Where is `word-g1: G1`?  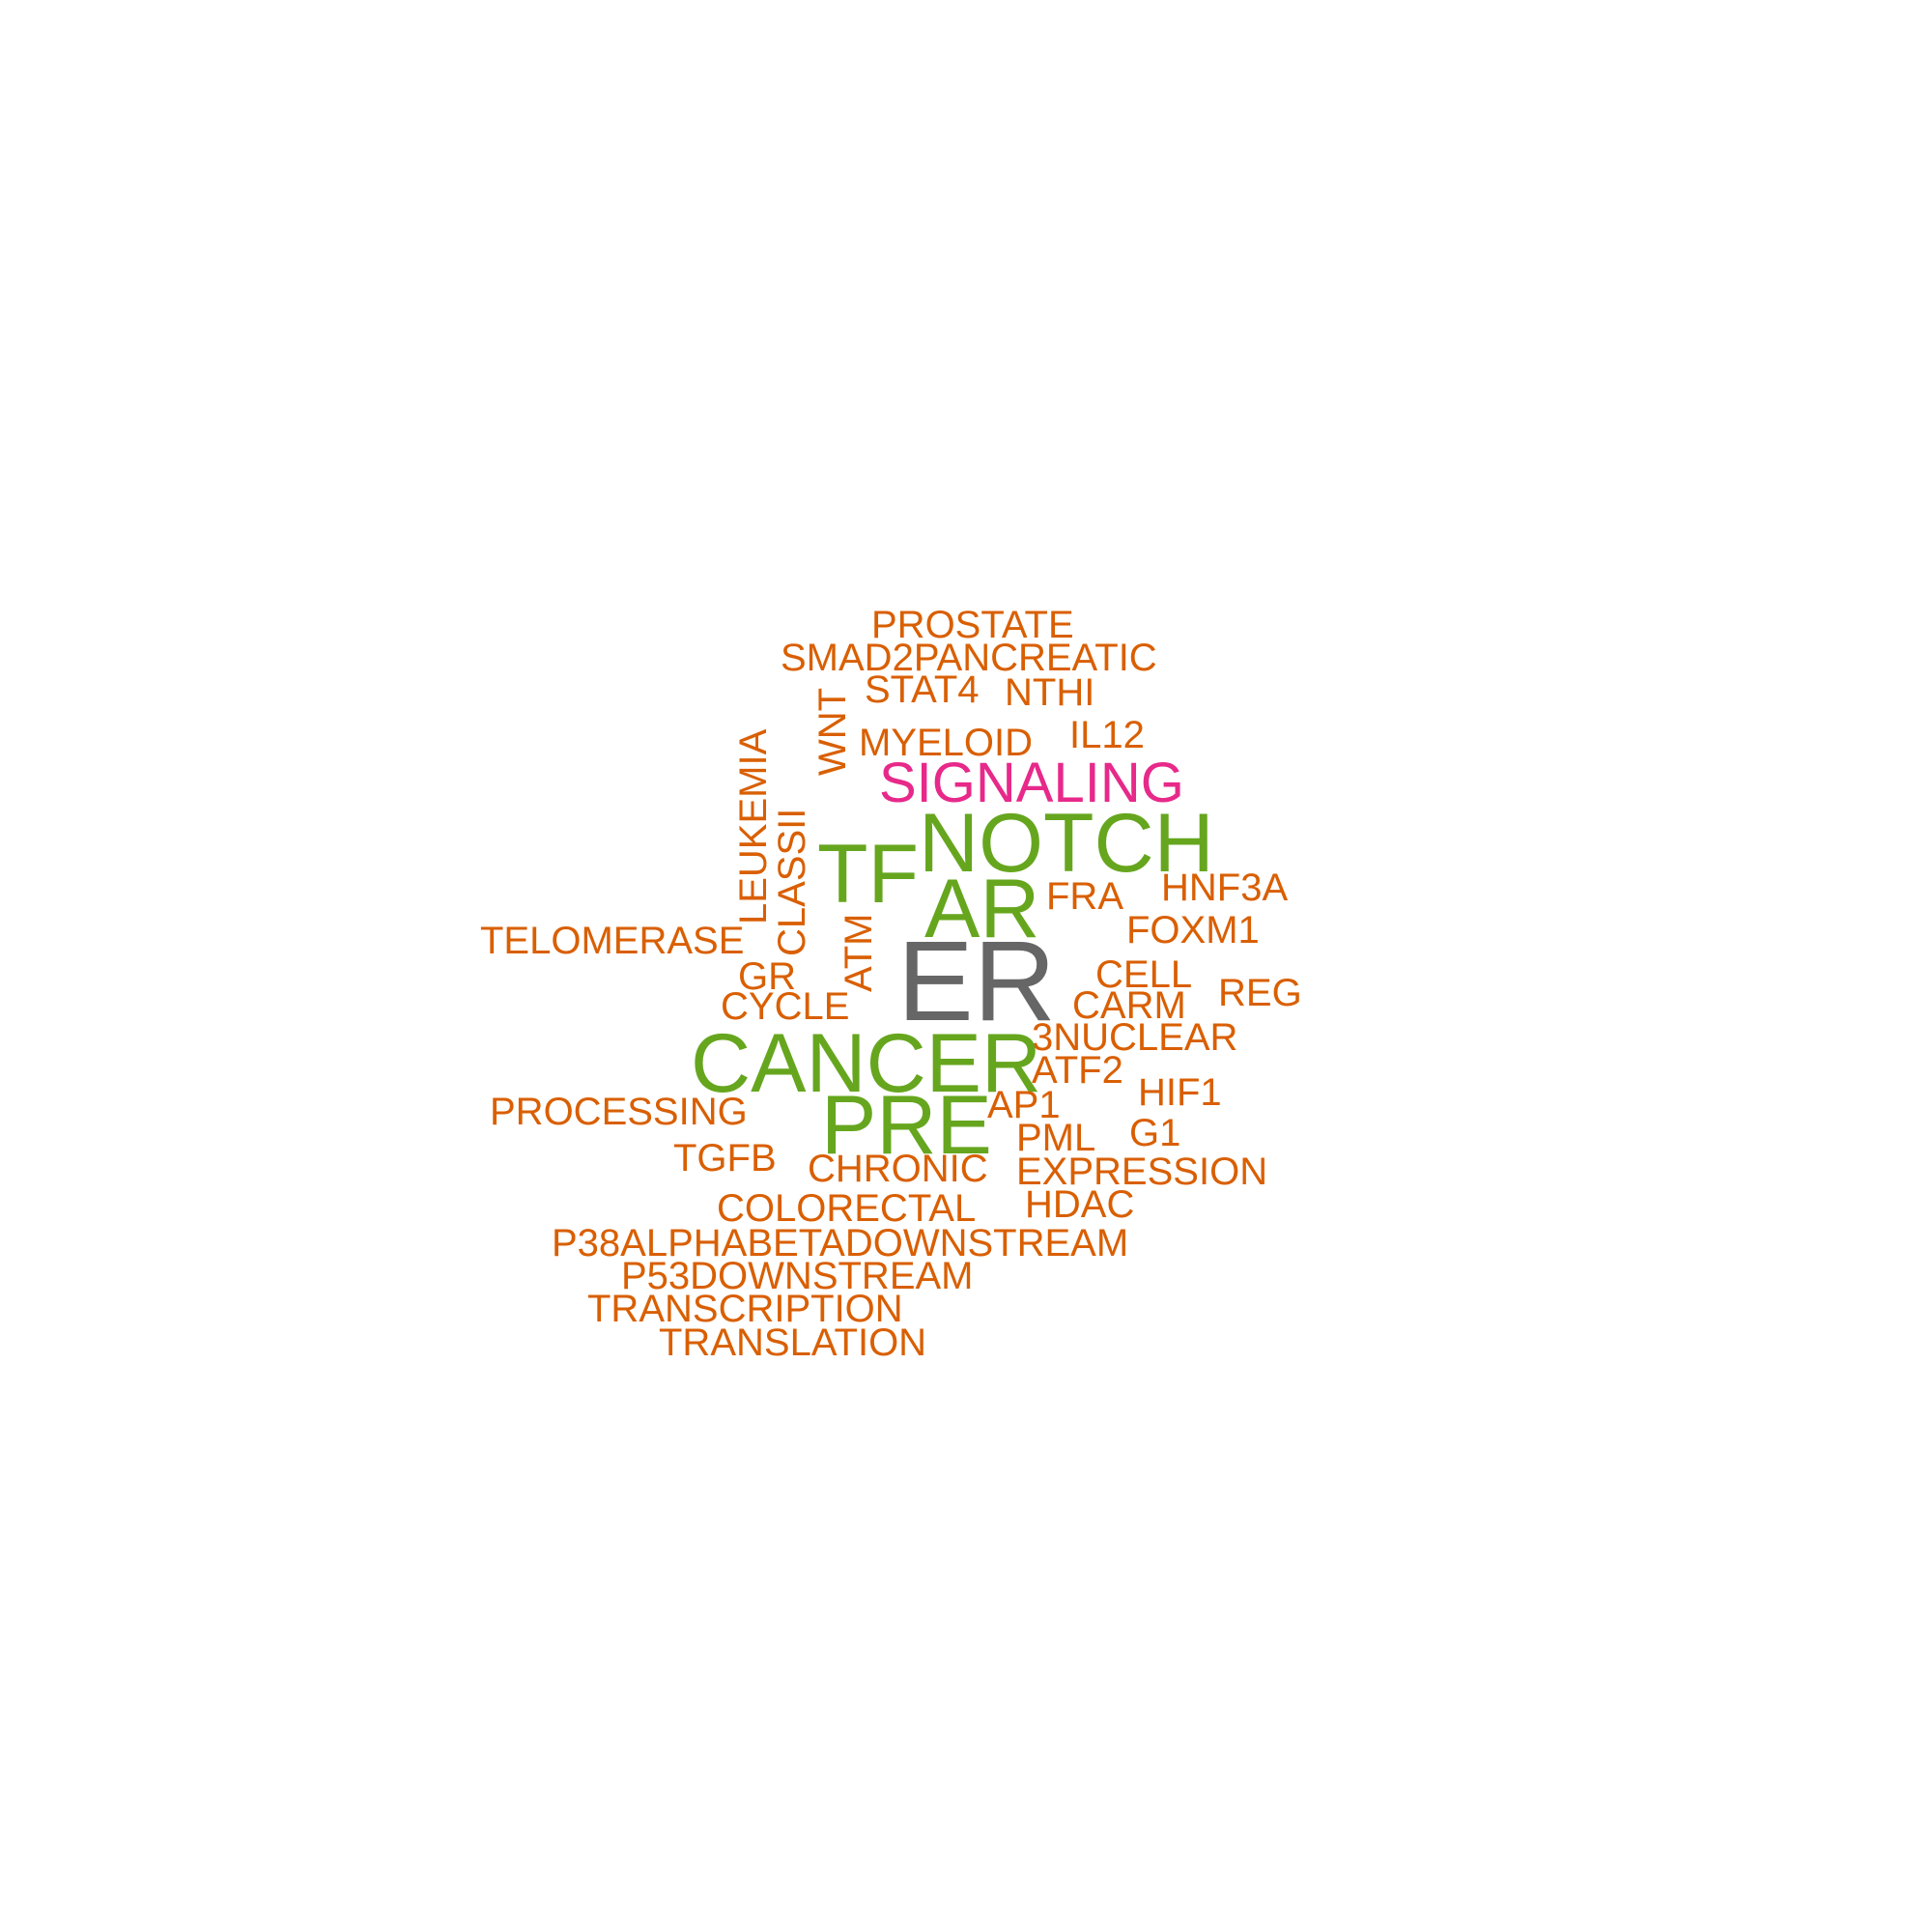 word-g1: G1 is located at coordinates (1155, 1133).